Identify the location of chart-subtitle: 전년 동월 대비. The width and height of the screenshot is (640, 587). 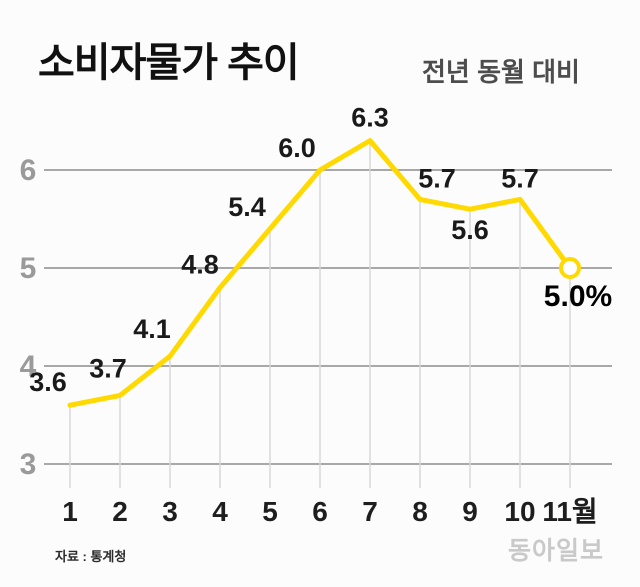
(501, 72).